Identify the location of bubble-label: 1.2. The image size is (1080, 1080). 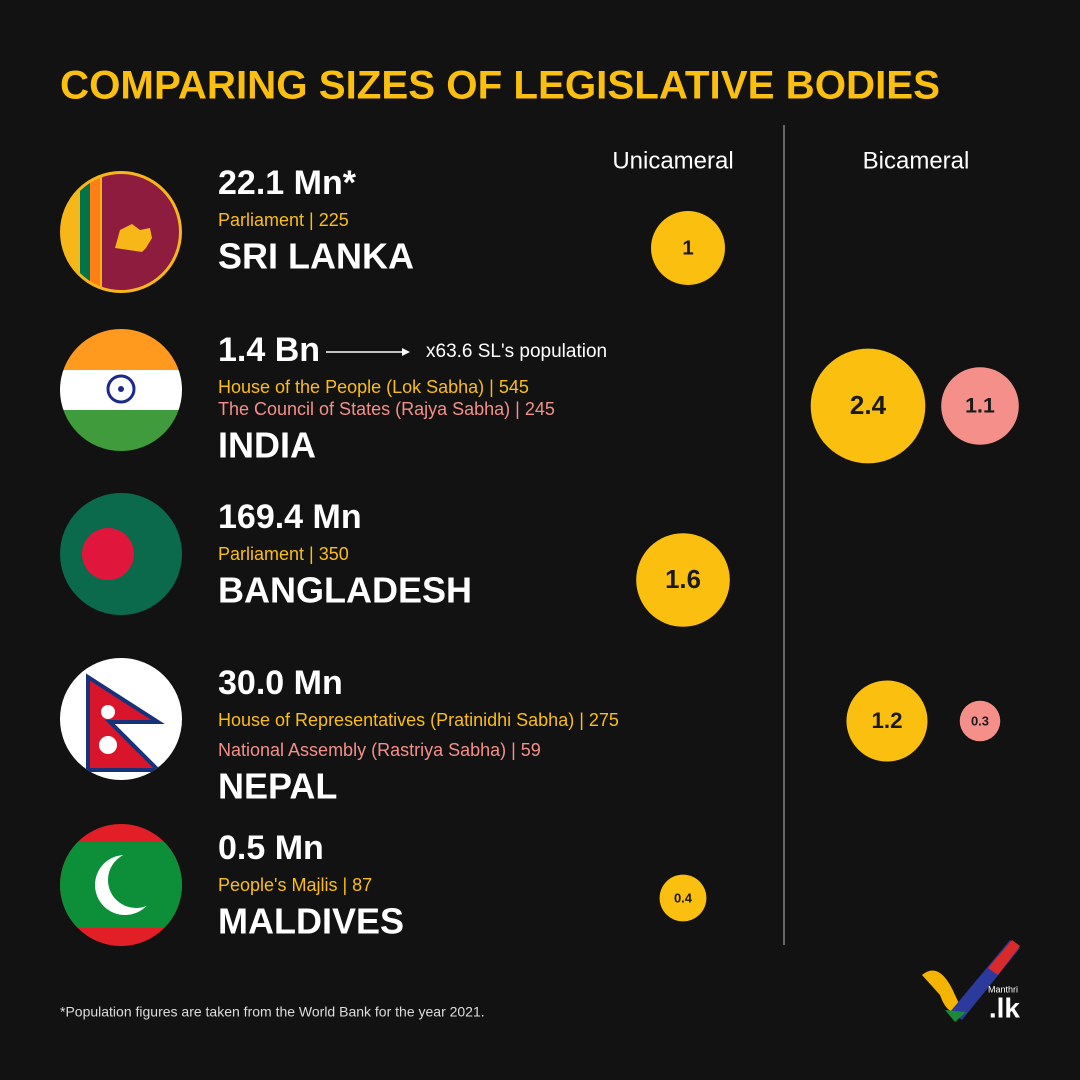
(887, 720).